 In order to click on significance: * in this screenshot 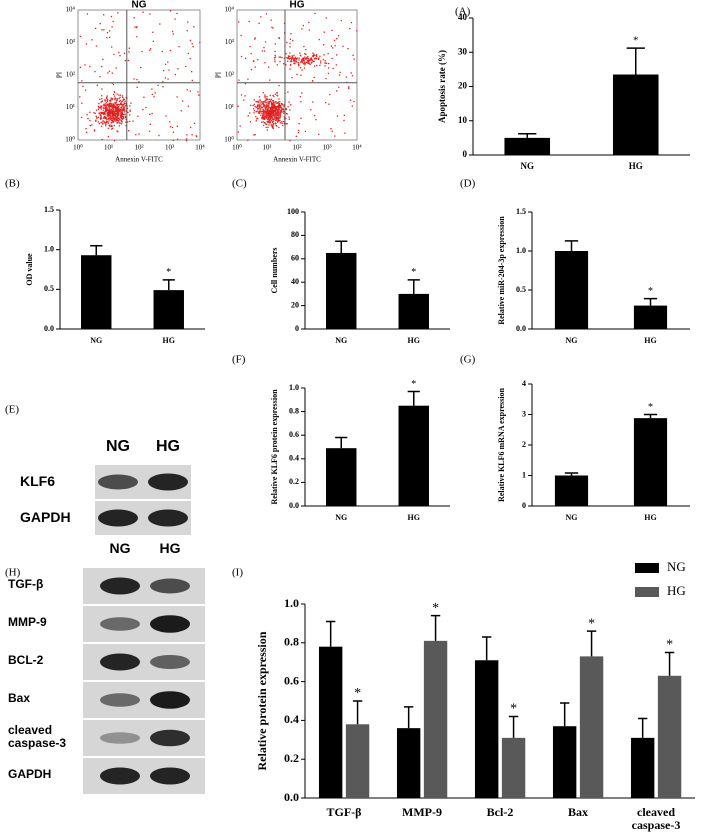, I will do `click(413, 272)`.